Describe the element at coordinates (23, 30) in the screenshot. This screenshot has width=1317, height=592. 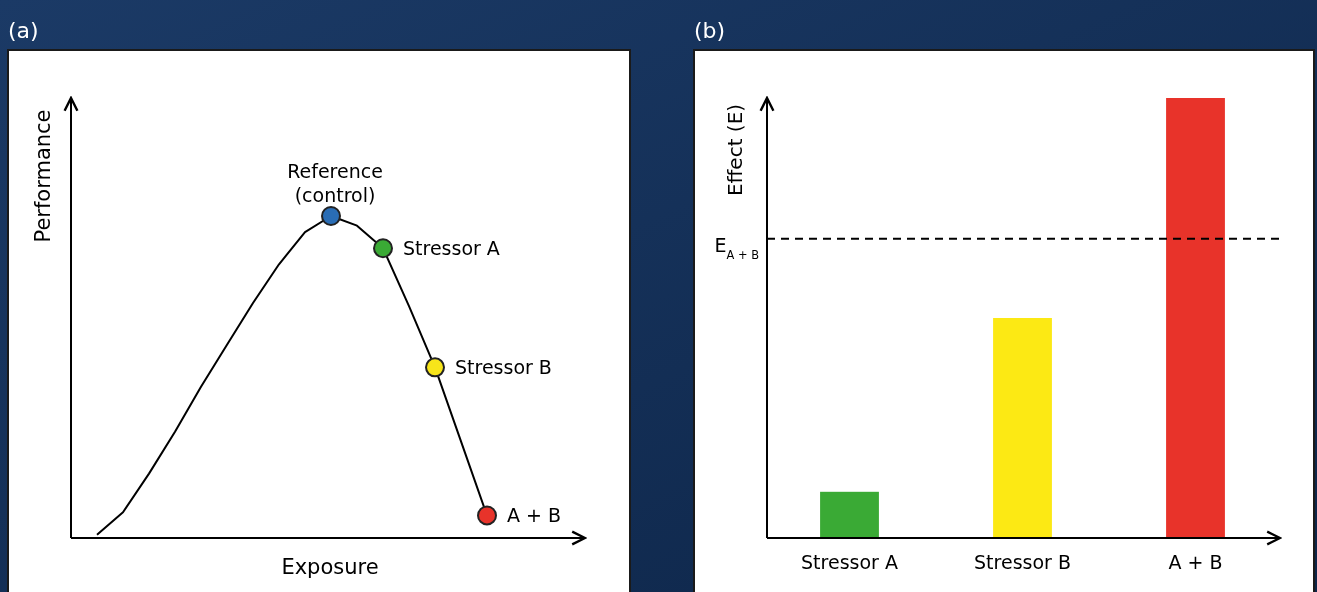
I see `chart-title: (a)` at that location.